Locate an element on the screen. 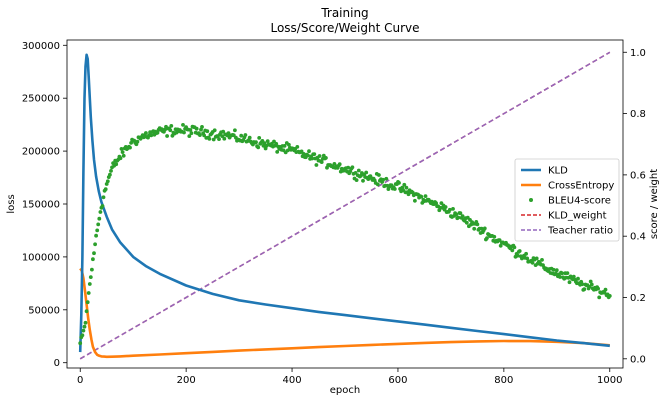 The height and width of the screenshot is (402, 668). chart-title: Training is located at coordinates (344, 13).